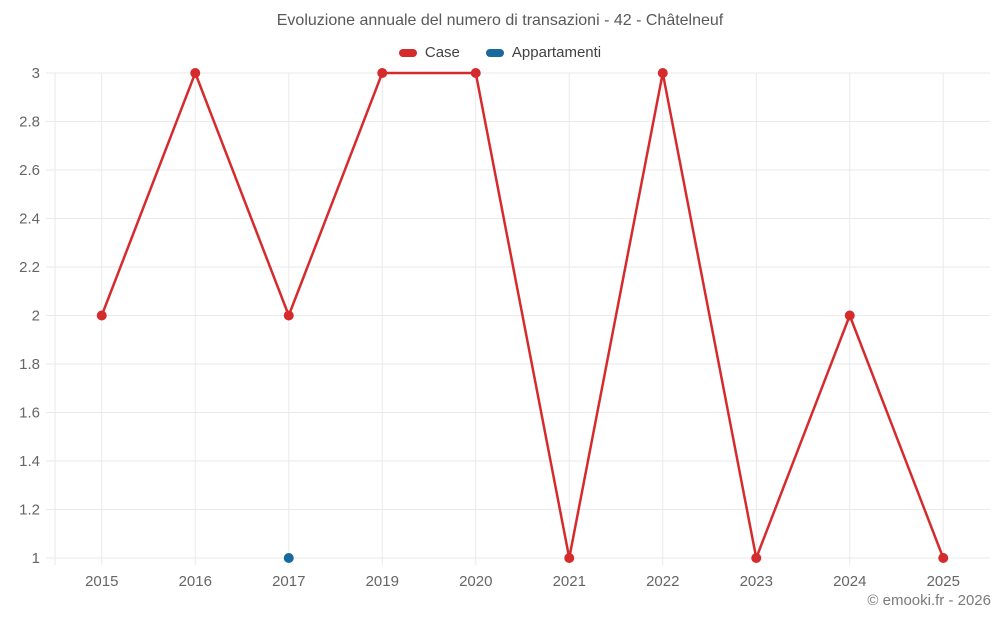  Describe the element at coordinates (756, 581) in the screenshot. I see `svg-text: 2023` at that location.